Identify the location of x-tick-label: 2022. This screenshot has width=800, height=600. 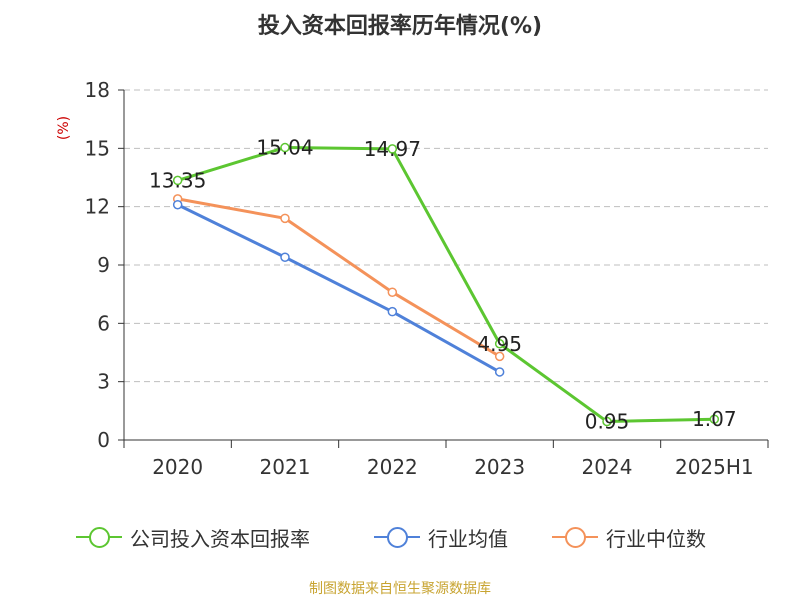
(392, 467).